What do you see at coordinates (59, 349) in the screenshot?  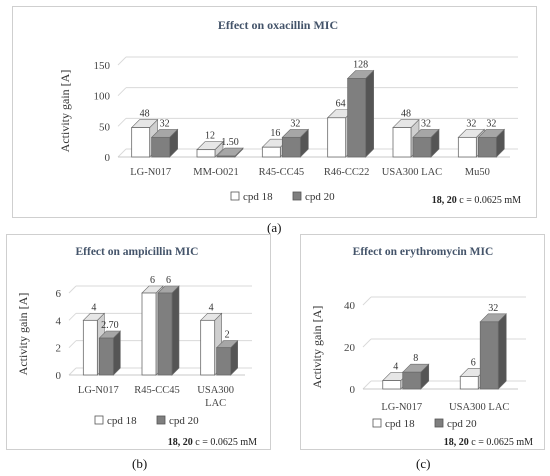 I see `y-tick-label: 2` at bounding box center [59, 349].